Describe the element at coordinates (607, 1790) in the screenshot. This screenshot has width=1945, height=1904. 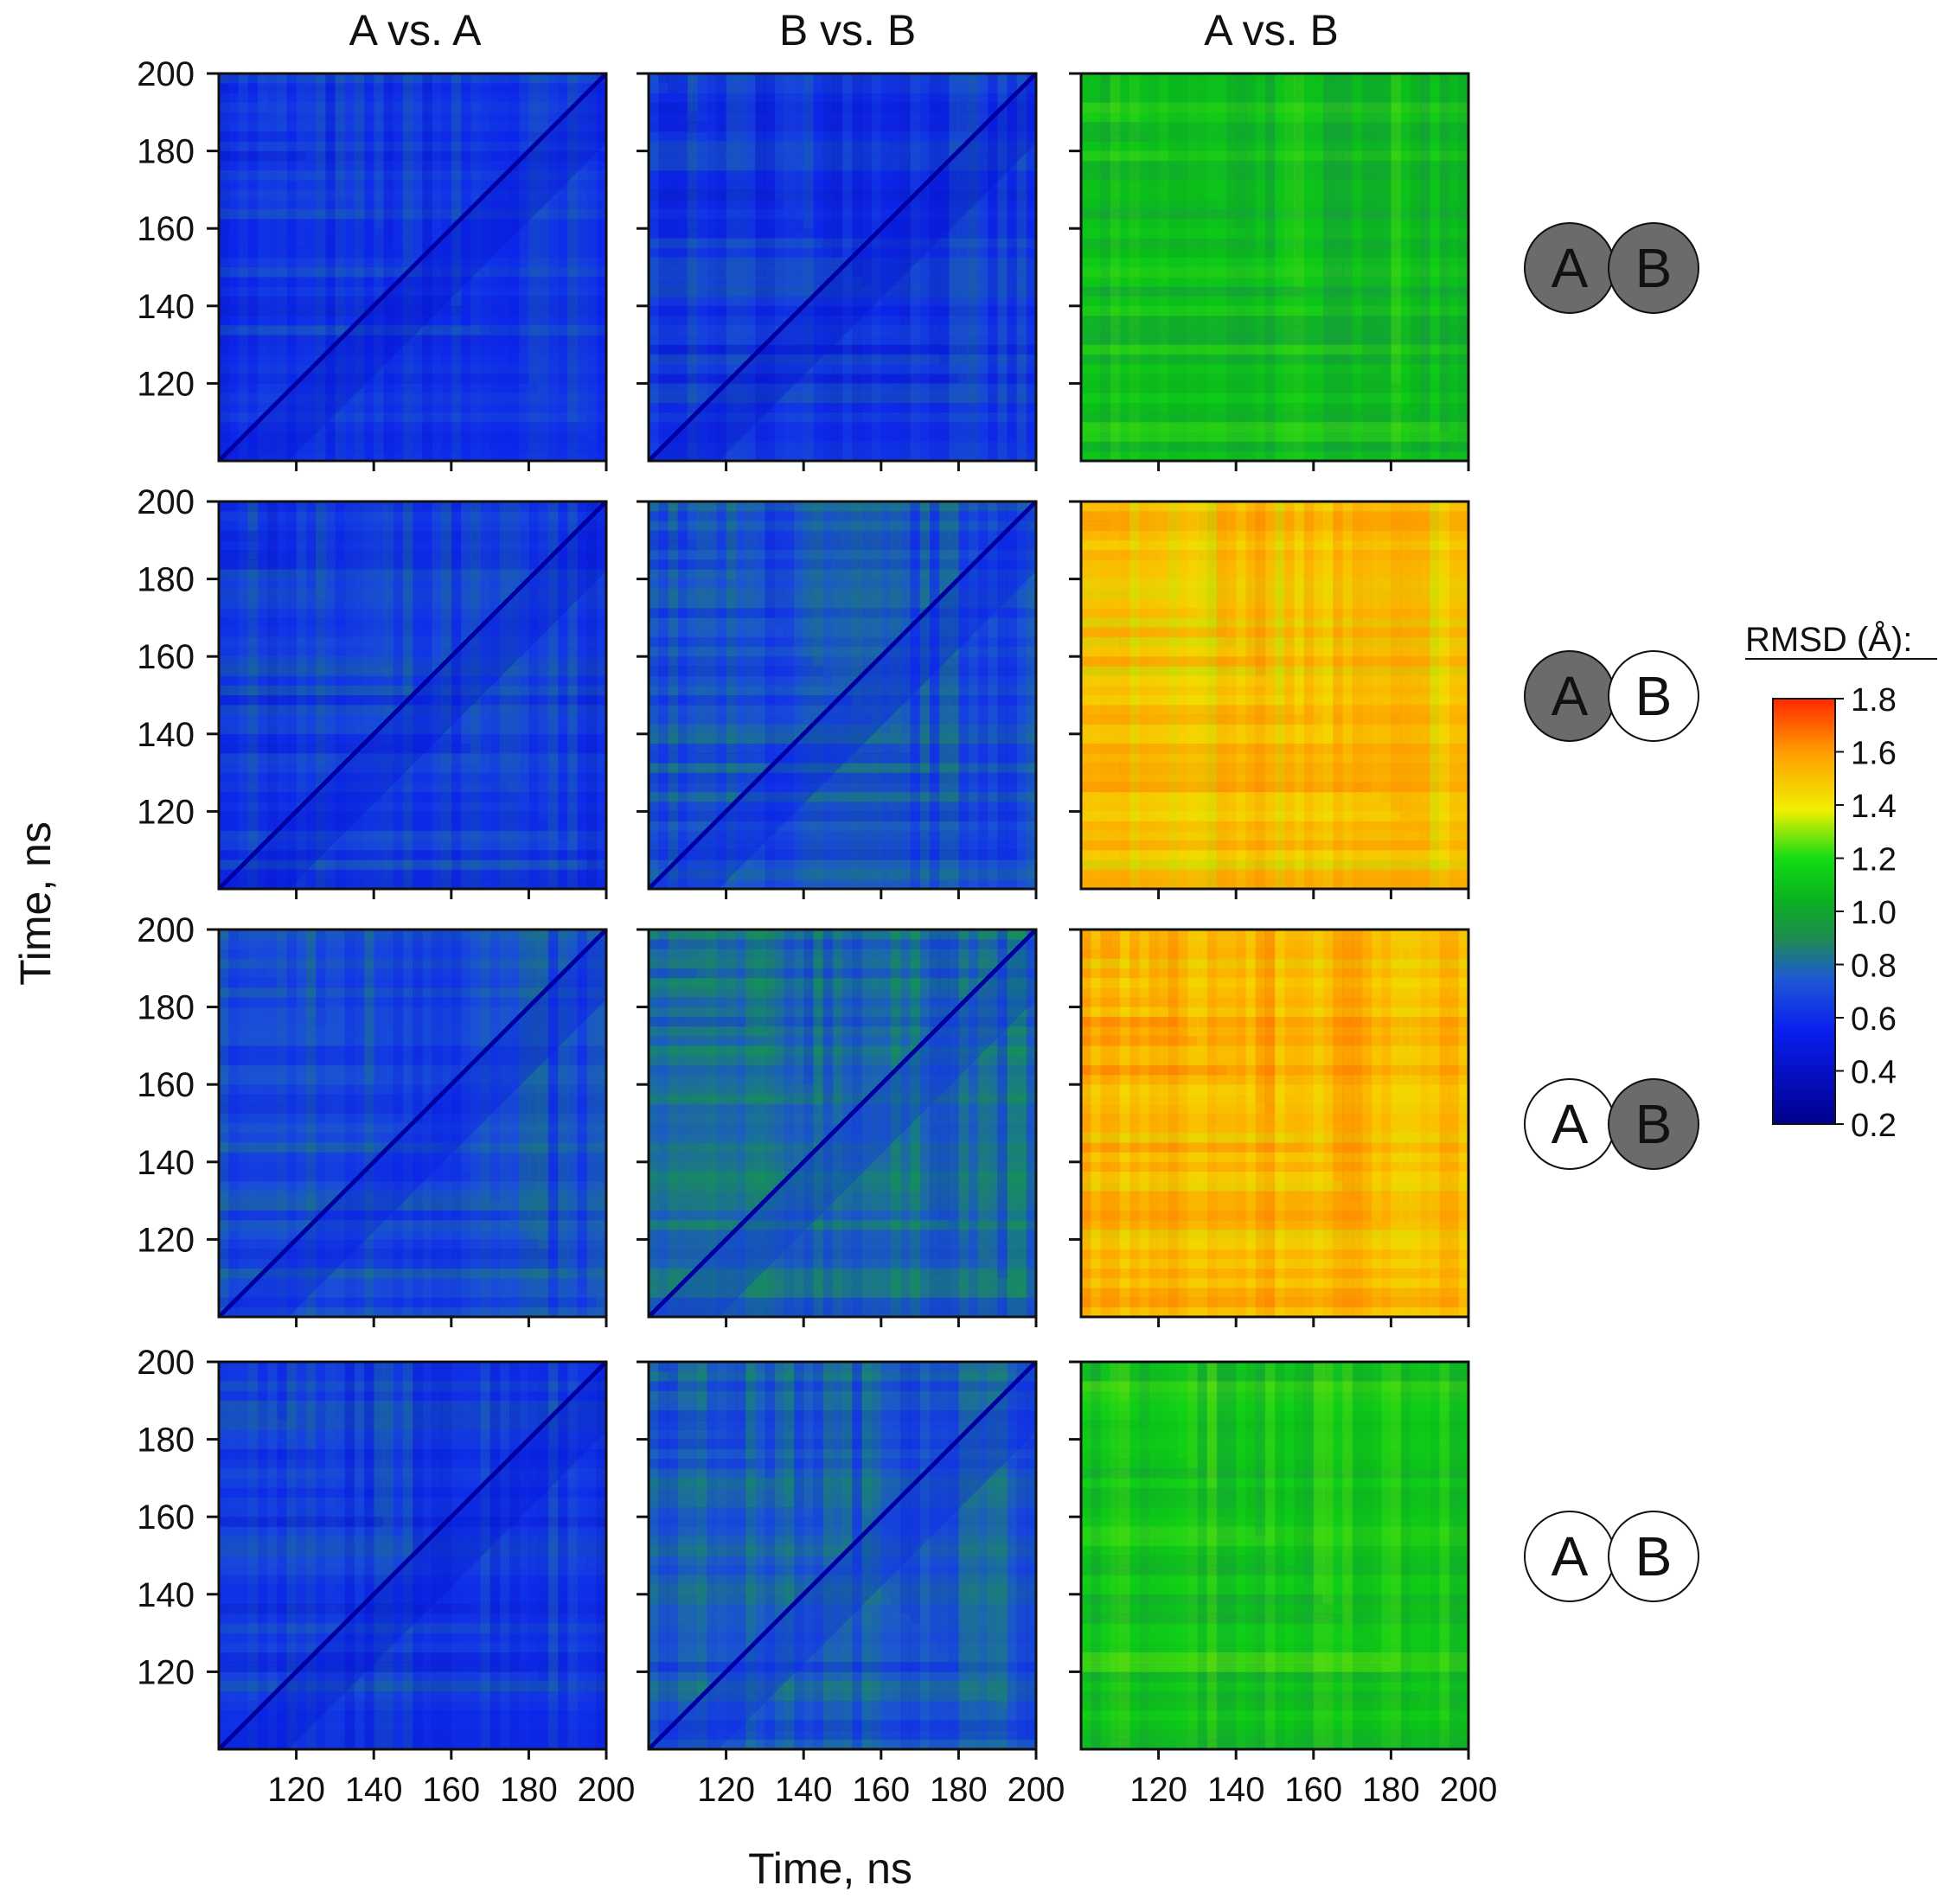
I see `x-tick-label: 200` at that location.